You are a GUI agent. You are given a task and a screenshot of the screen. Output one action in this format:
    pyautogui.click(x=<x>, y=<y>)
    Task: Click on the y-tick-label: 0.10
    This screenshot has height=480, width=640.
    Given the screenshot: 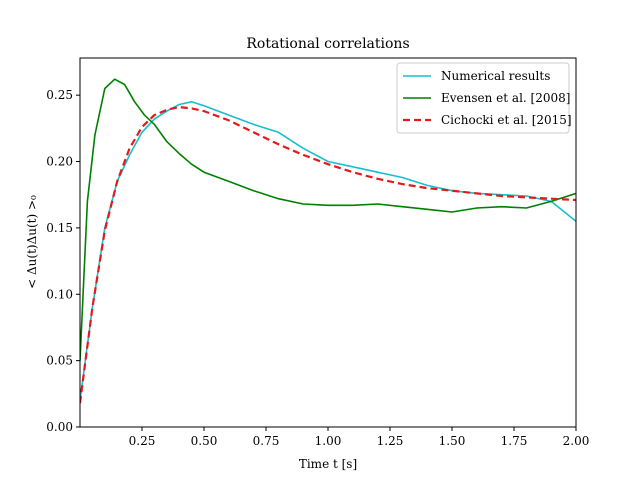 What is the action you would take?
    pyautogui.click(x=59, y=294)
    